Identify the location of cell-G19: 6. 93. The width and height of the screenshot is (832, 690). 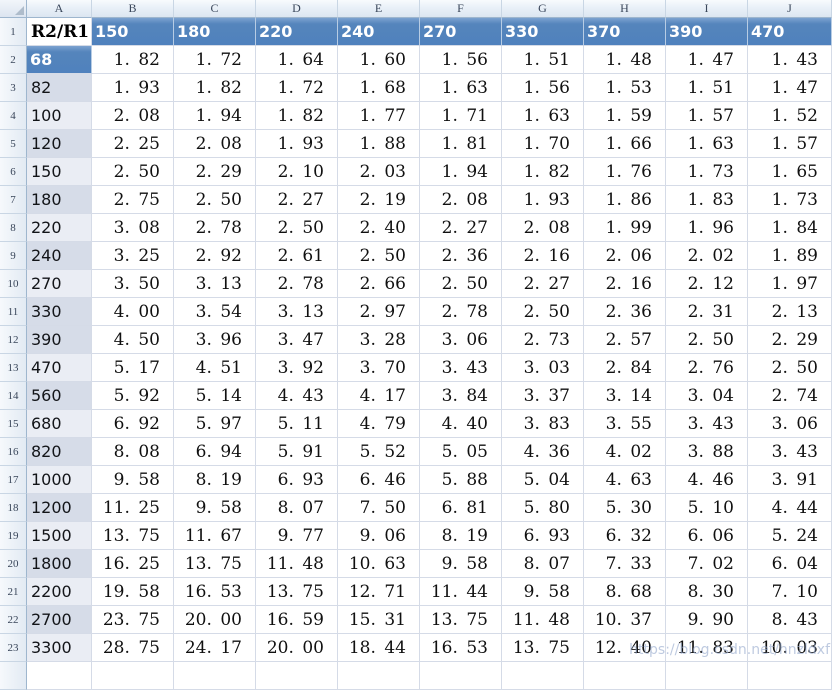
(543, 536).